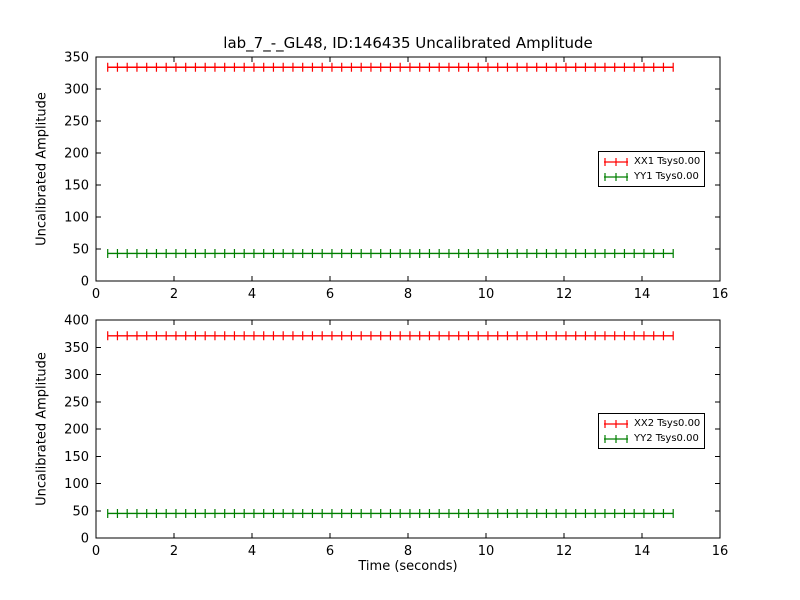 The height and width of the screenshot is (600, 800). I want to click on legend-label: YY2 Tsys0.00, so click(666, 438).